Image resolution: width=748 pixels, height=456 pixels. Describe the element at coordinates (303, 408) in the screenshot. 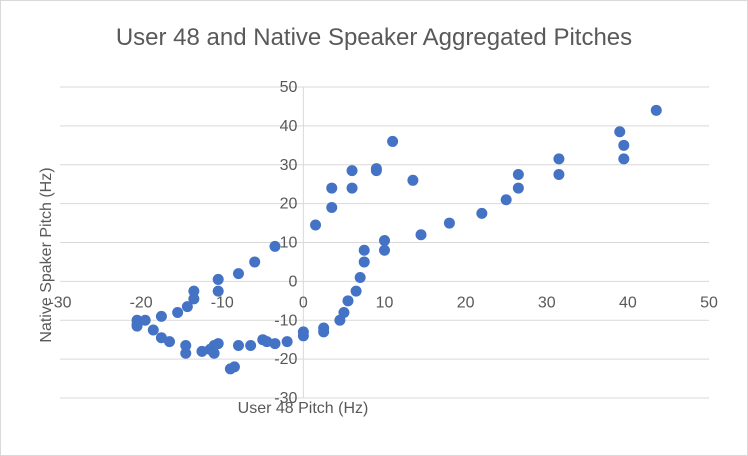

I see `x-axis-title: User 48 Pitch (Hz)` at that location.